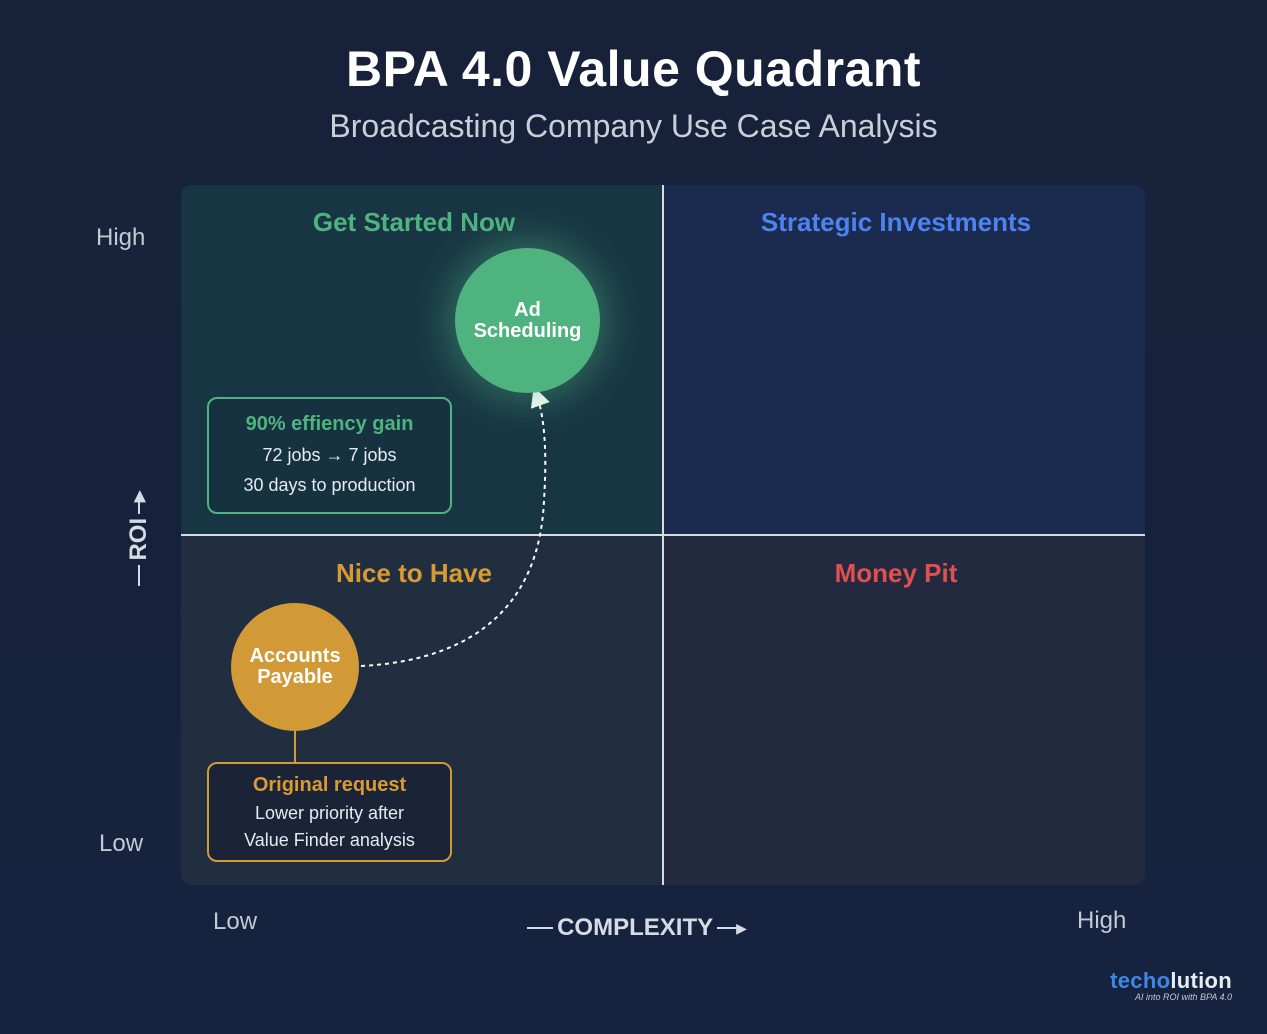  Describe the element at coordinates (295, 747) in the screenshot. I see `callout-stem` at that location.